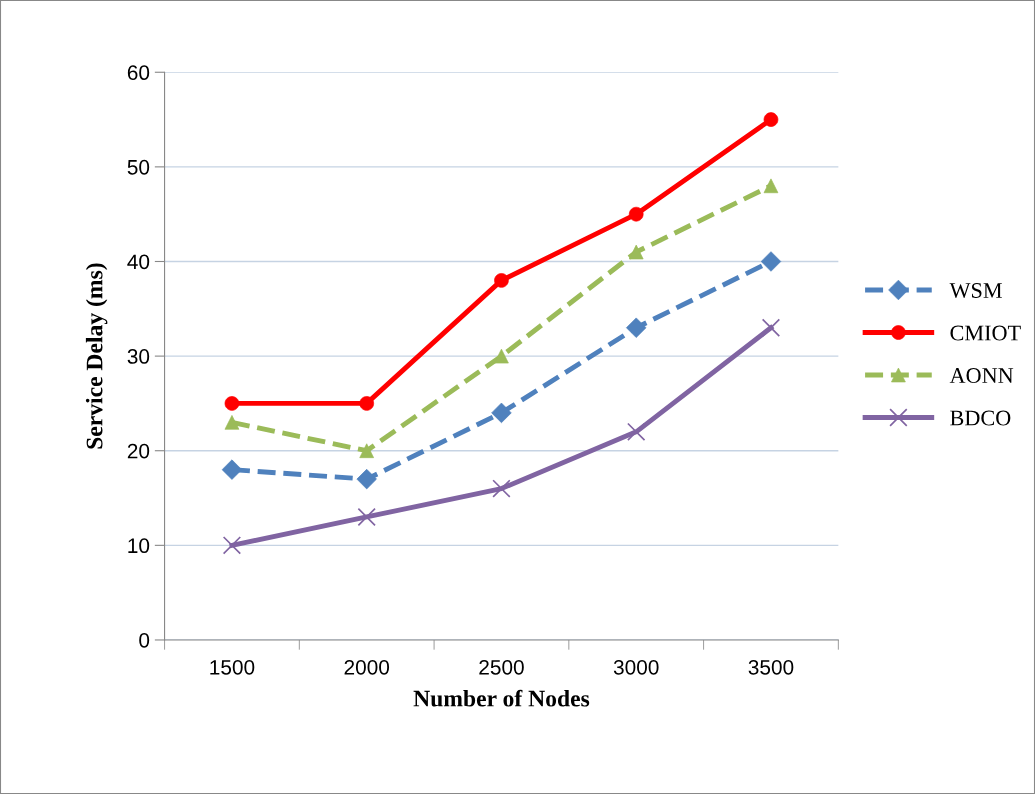 The image size is (1035, 794). I want to click on legend-label: WSM, so click(975, 291).